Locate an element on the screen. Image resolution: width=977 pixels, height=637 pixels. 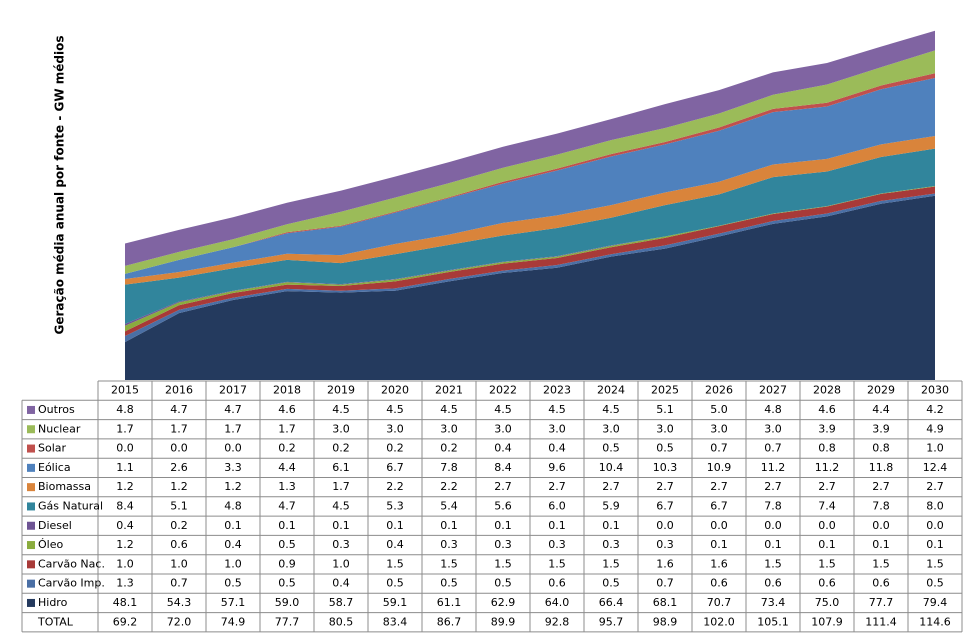
legend-label: Carvão Imp. is located at coordinates (71, 583).